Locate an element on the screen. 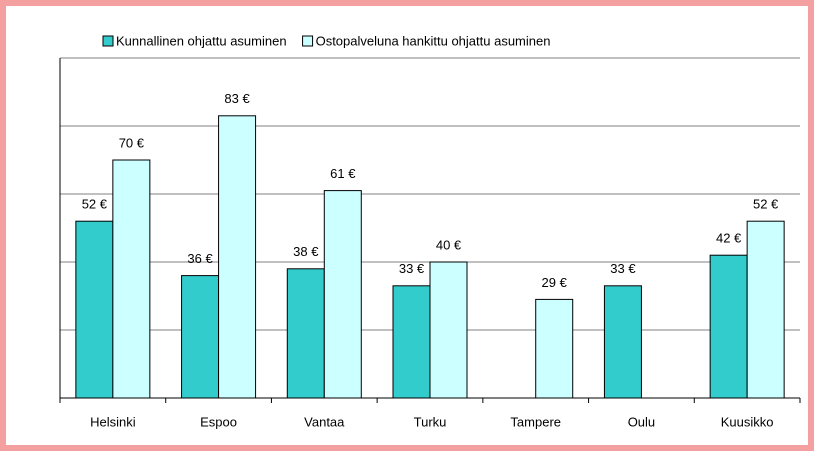  x-tick-label: Oulu is located at coordinates (641, 421).